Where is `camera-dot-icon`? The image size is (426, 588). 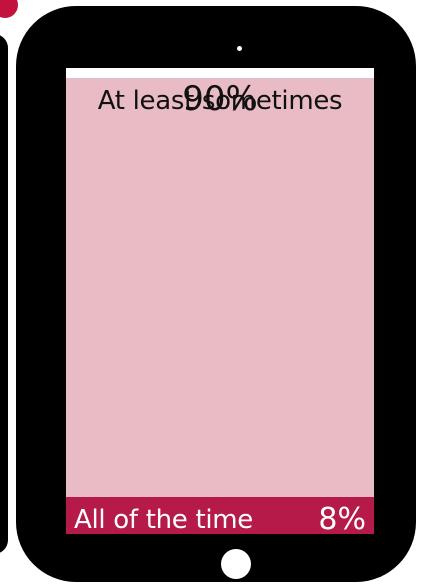
camera-dot-icon is located at coordinates (239, 48).